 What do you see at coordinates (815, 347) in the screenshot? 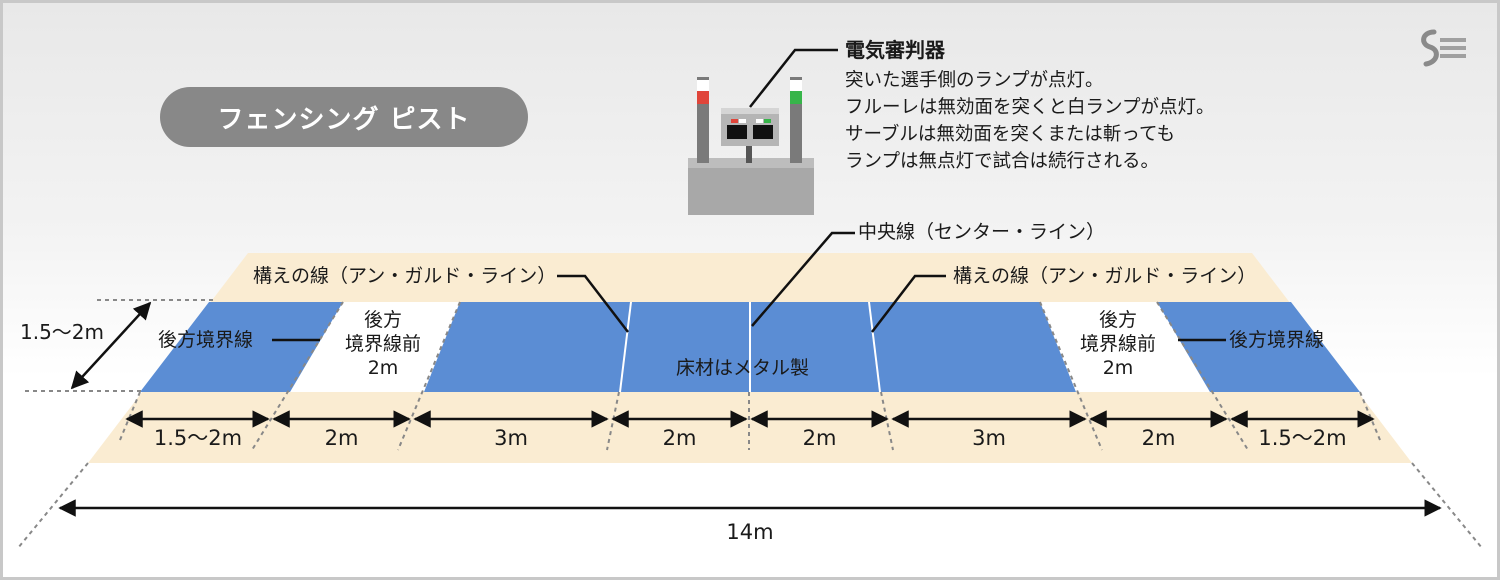
I see `piste-center-right` at bounding box center [815, 347].